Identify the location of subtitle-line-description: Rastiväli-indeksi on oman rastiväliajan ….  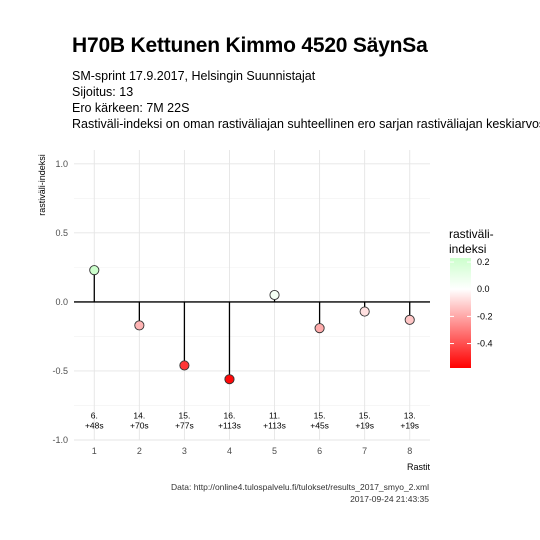
(306, 124).